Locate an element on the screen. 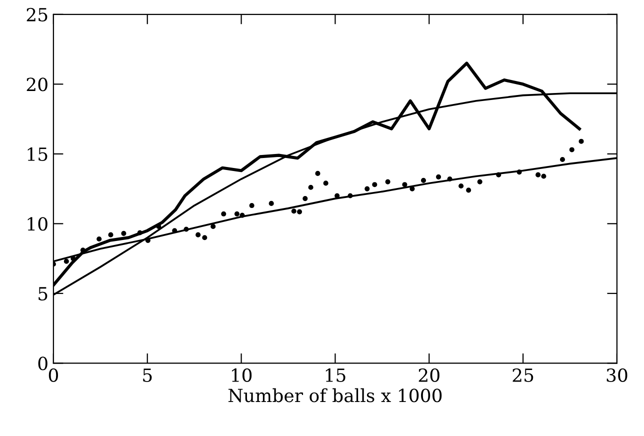 Image resolution: width=644 pixels, height=436 pixels. y-tick-label: 20 is located at coordinates (37, 85).